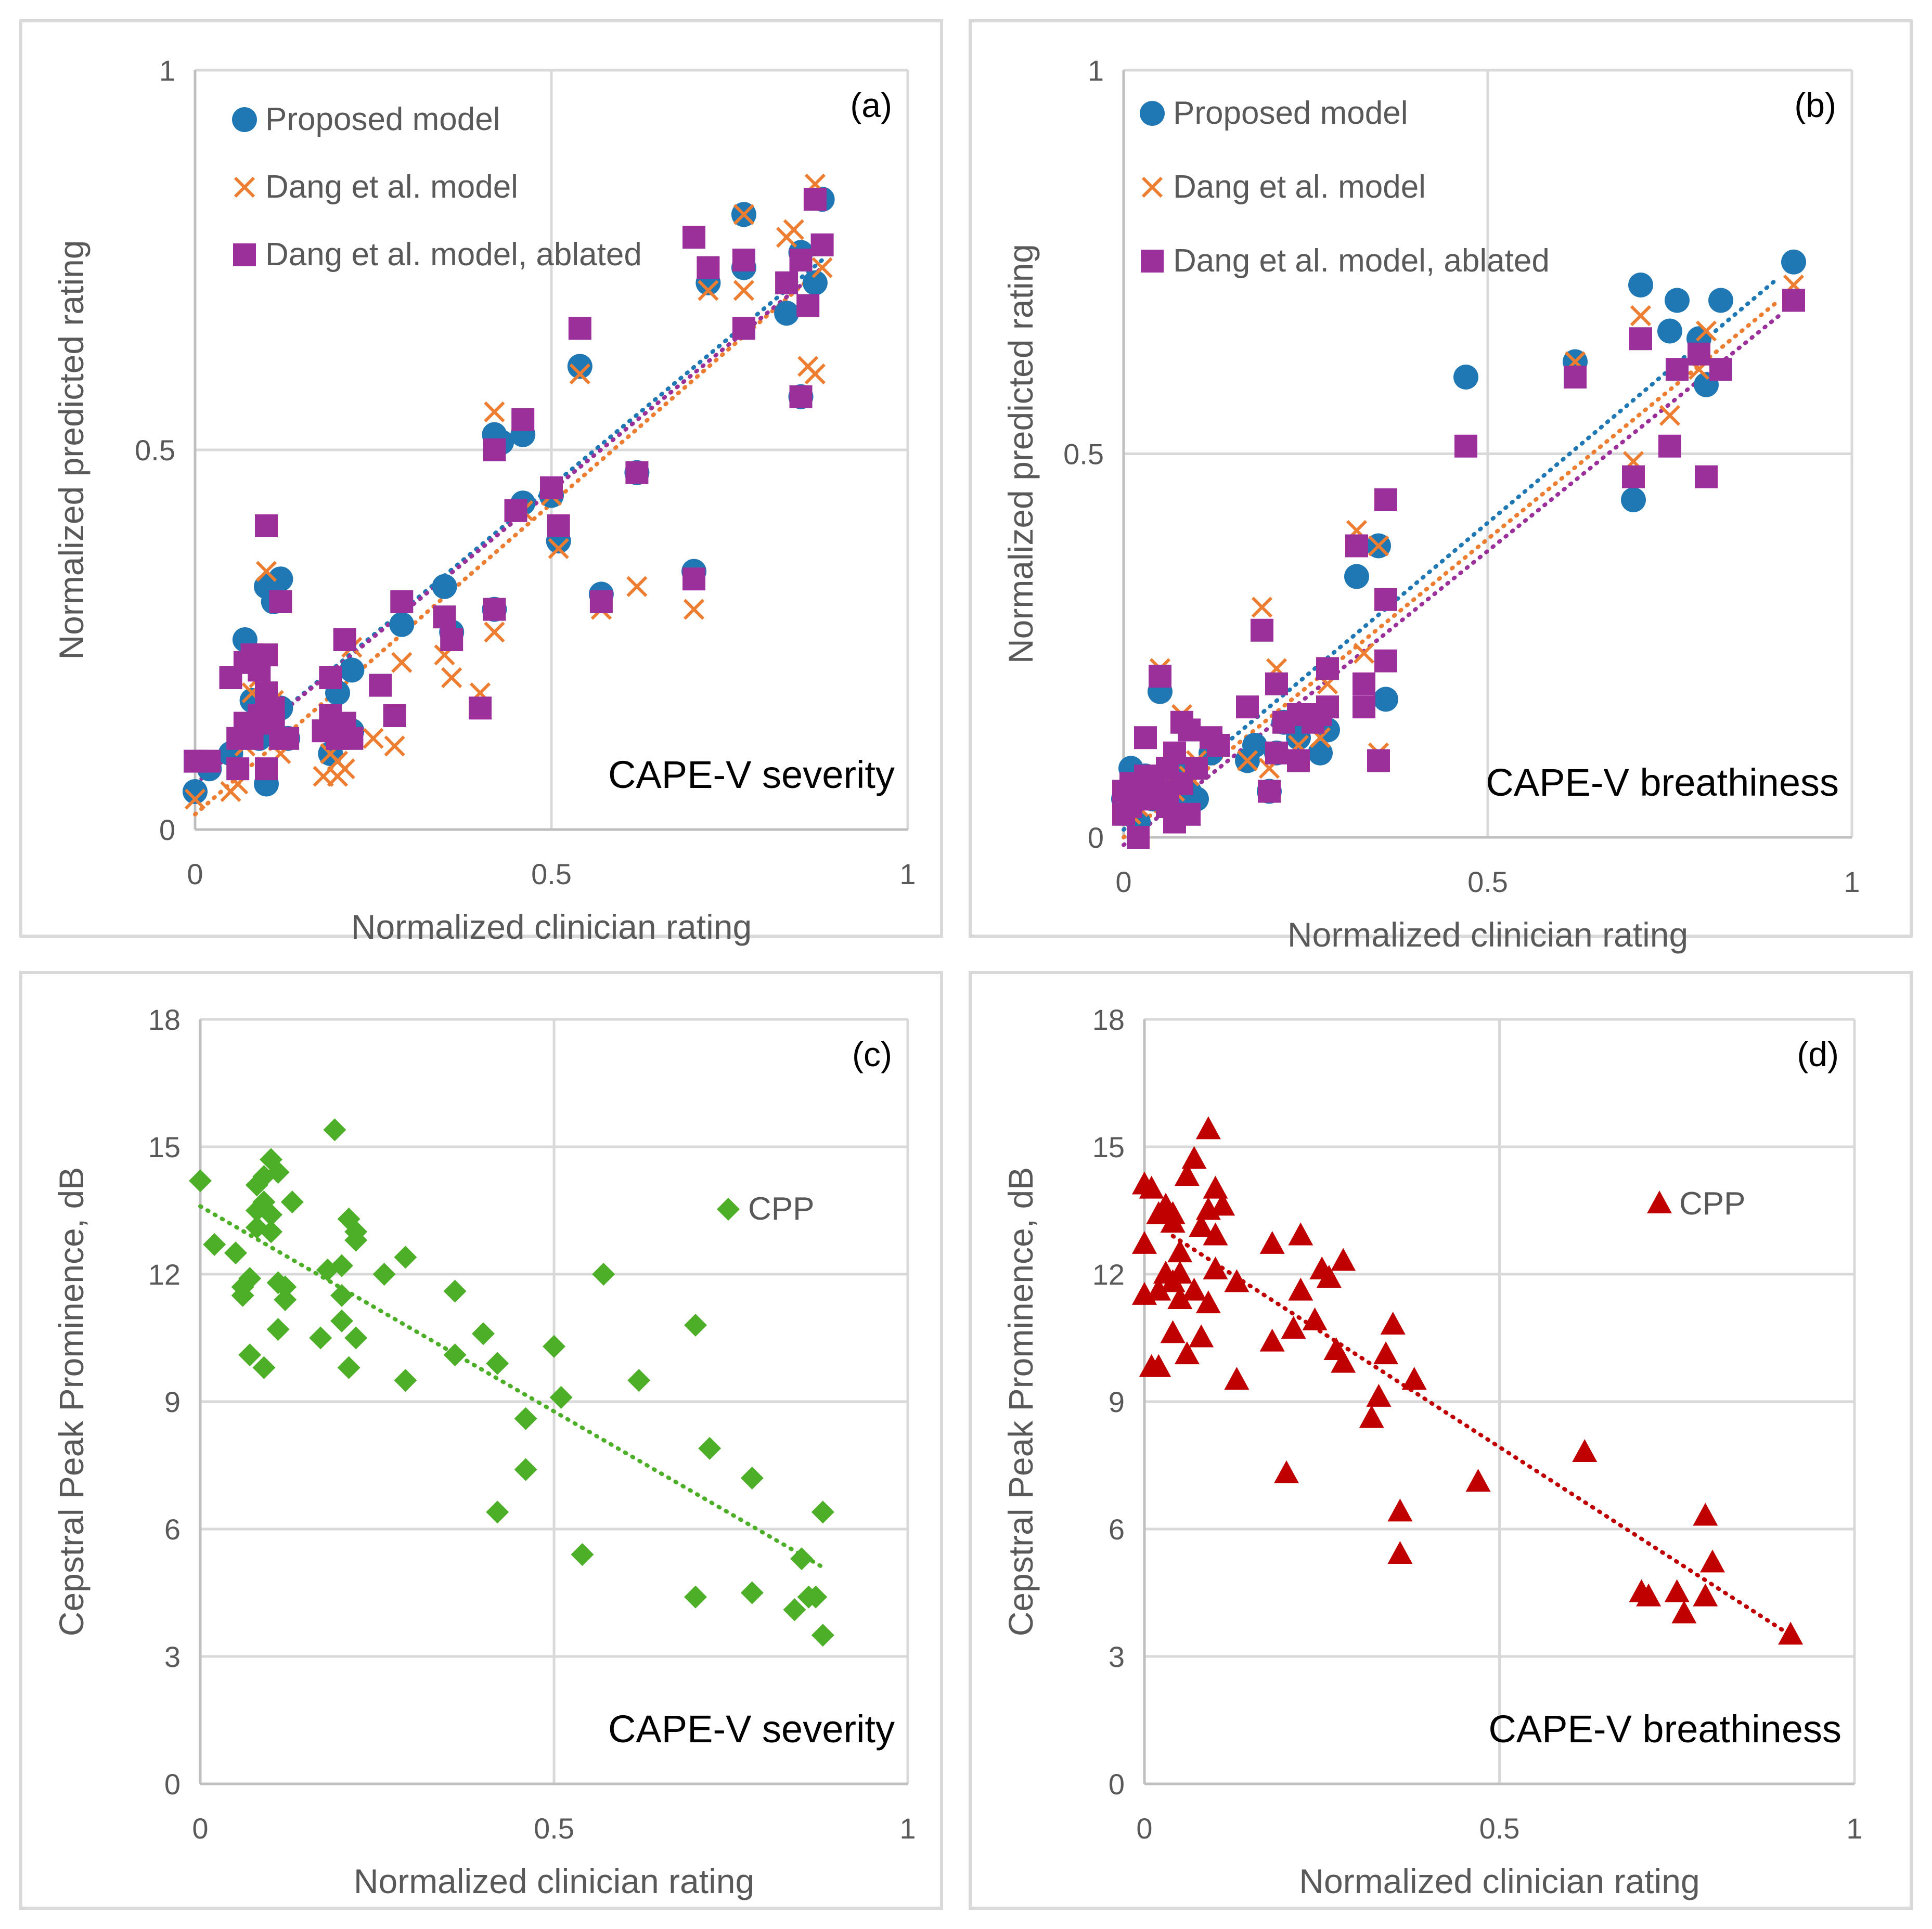  I want to click on trendline-x, so click(1451, 568).